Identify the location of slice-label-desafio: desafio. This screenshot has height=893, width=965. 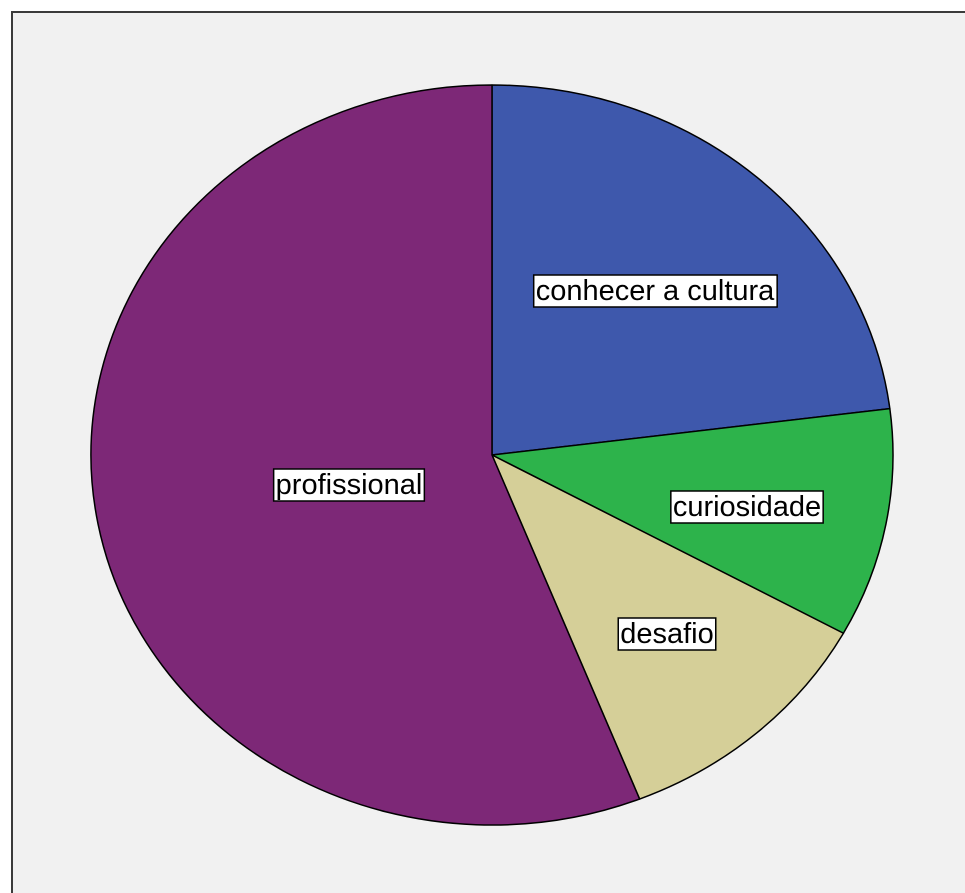
(667, 634).